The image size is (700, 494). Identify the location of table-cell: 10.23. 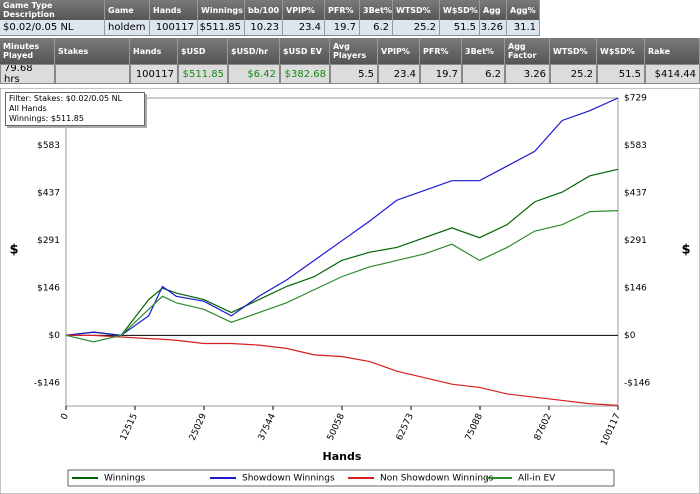
(264, 28).